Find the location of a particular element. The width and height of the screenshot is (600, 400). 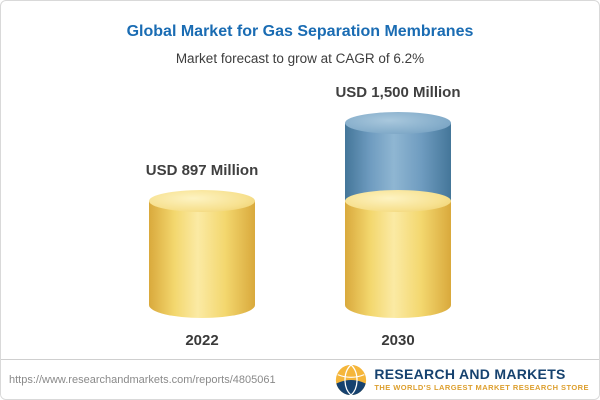

cyl-body-2022 is located at coordinates (202, 254).